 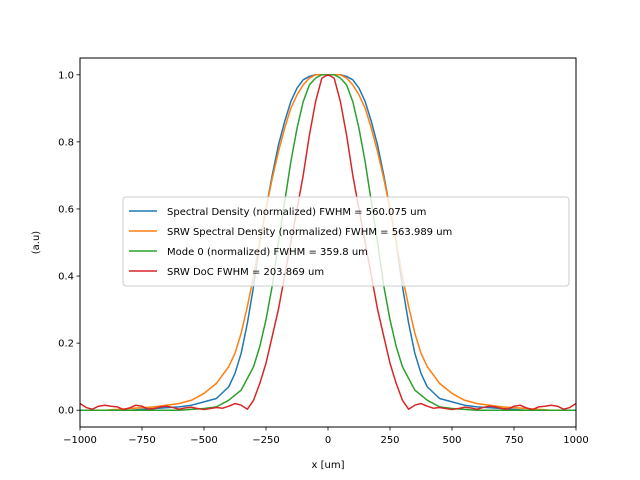 I want to click on legend-box, so click(x=346, y=241).